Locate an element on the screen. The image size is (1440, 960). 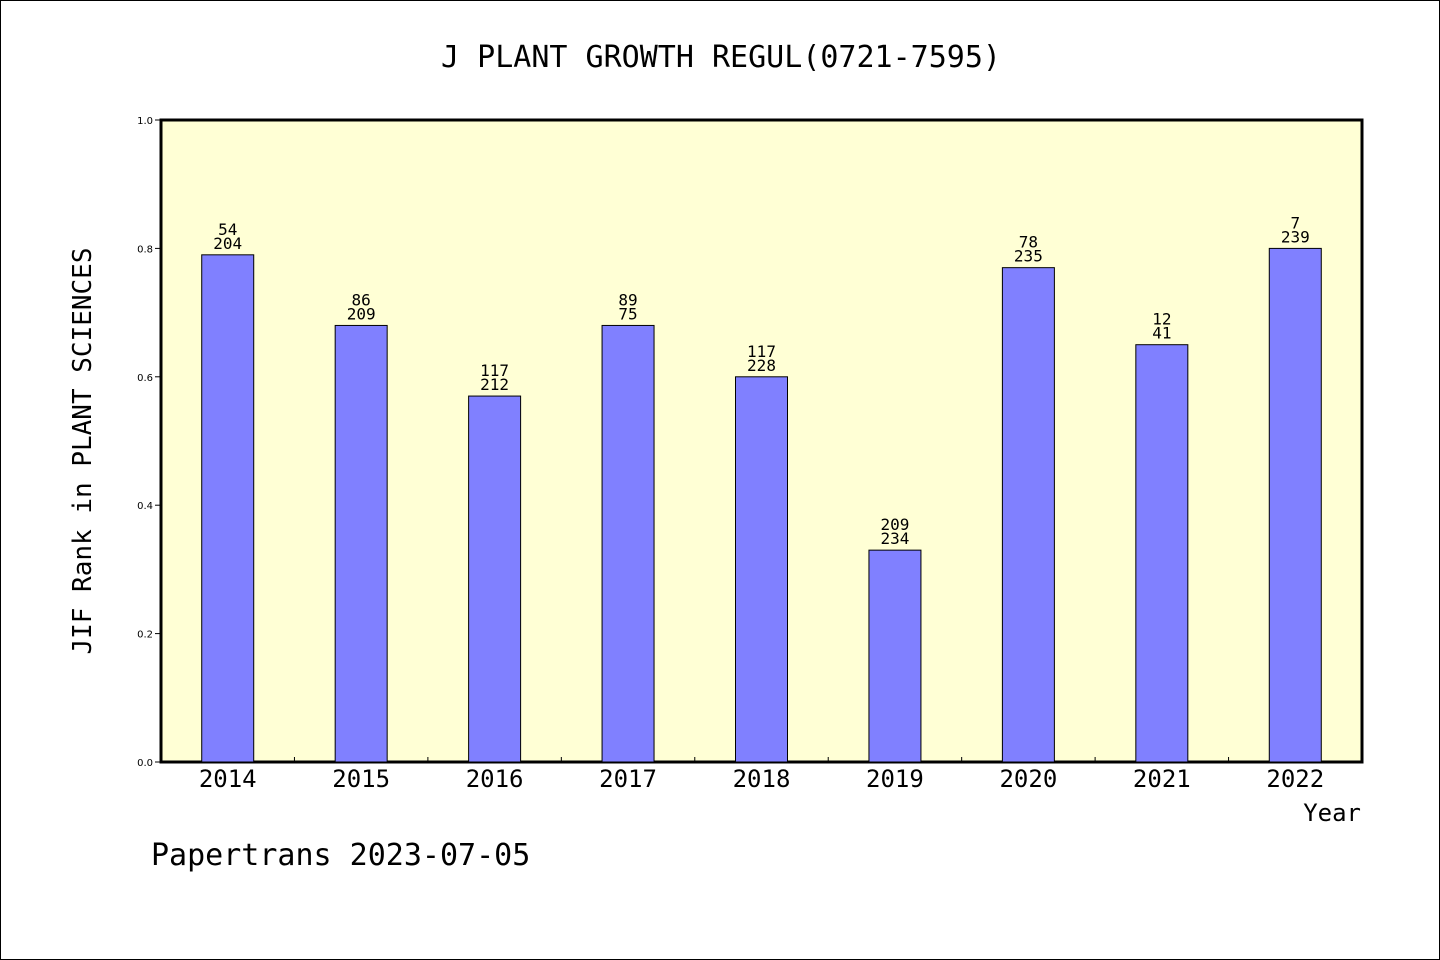
y-tick-label: 0.0 is located at coordinates (145, 763).